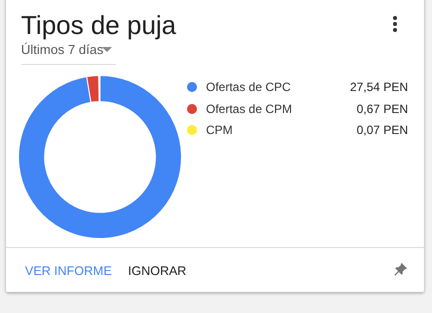  I want to click on chart-subtitle: Últimos 7 días, so click(68, 53).